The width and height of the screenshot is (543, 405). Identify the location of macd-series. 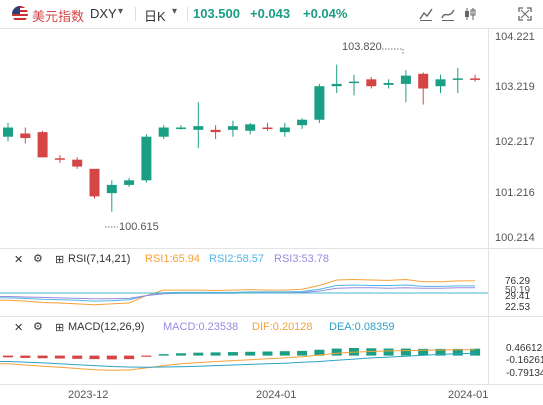
(240, 359).